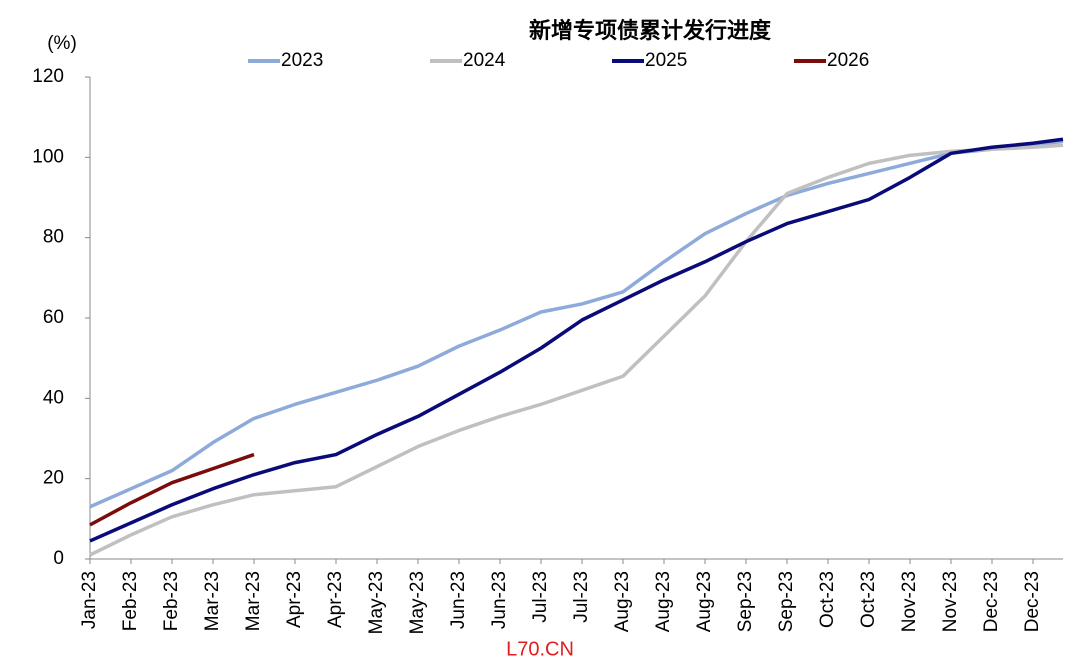 This screenshot has width=1080, height=669. Describe the element at coordinates (89, 600) in the screenshot. I see `x-tick-label: Jan-23` at that location.